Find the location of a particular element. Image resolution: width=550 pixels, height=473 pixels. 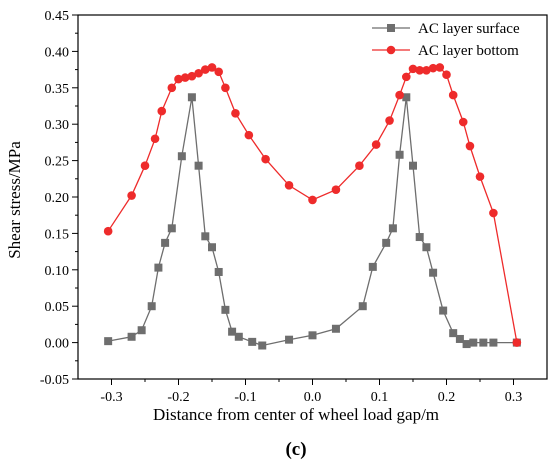

x-tick-label: 0.3 is located at coordinates (514, 397).